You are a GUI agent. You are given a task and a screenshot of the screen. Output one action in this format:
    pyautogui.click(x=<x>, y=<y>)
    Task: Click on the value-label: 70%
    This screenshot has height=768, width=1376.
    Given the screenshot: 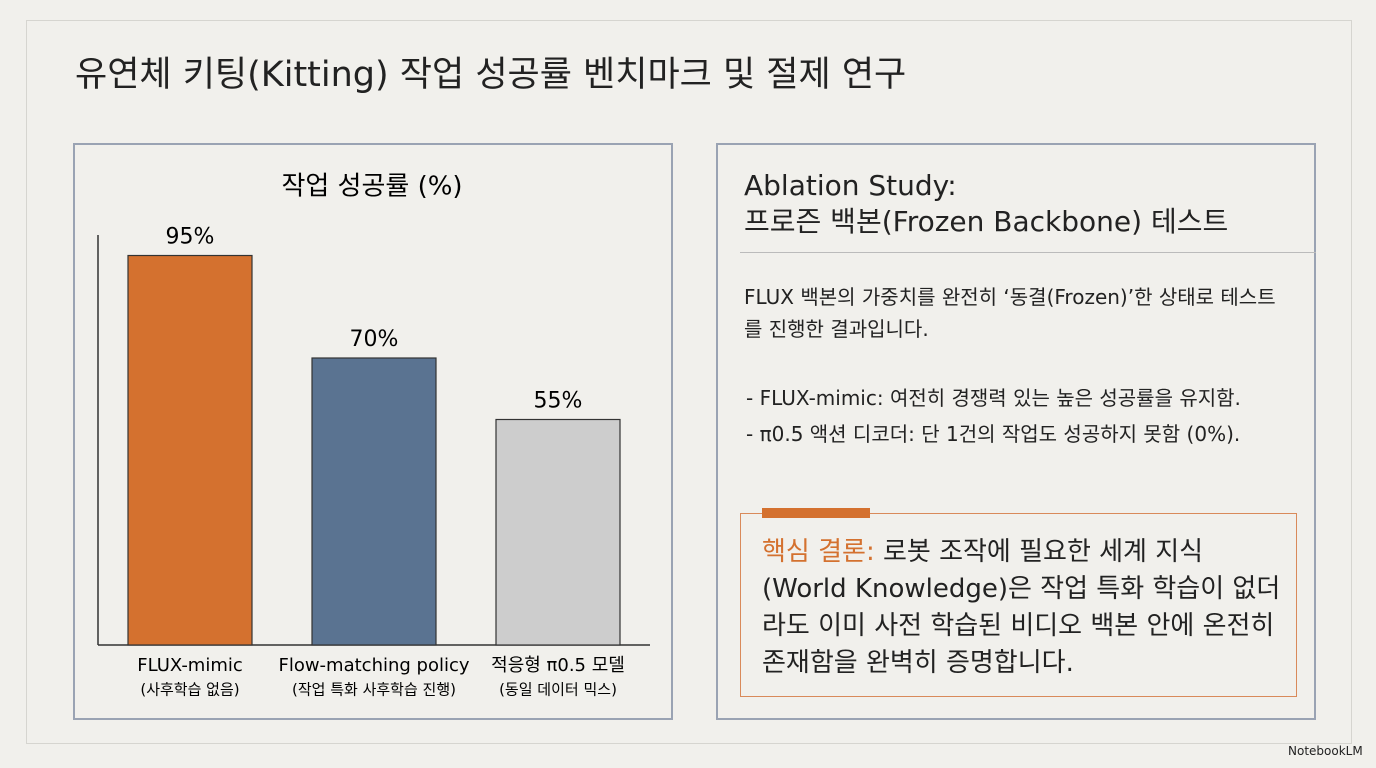 What is the action you would take?
    pyautogui.click(x=374, y=339)
    